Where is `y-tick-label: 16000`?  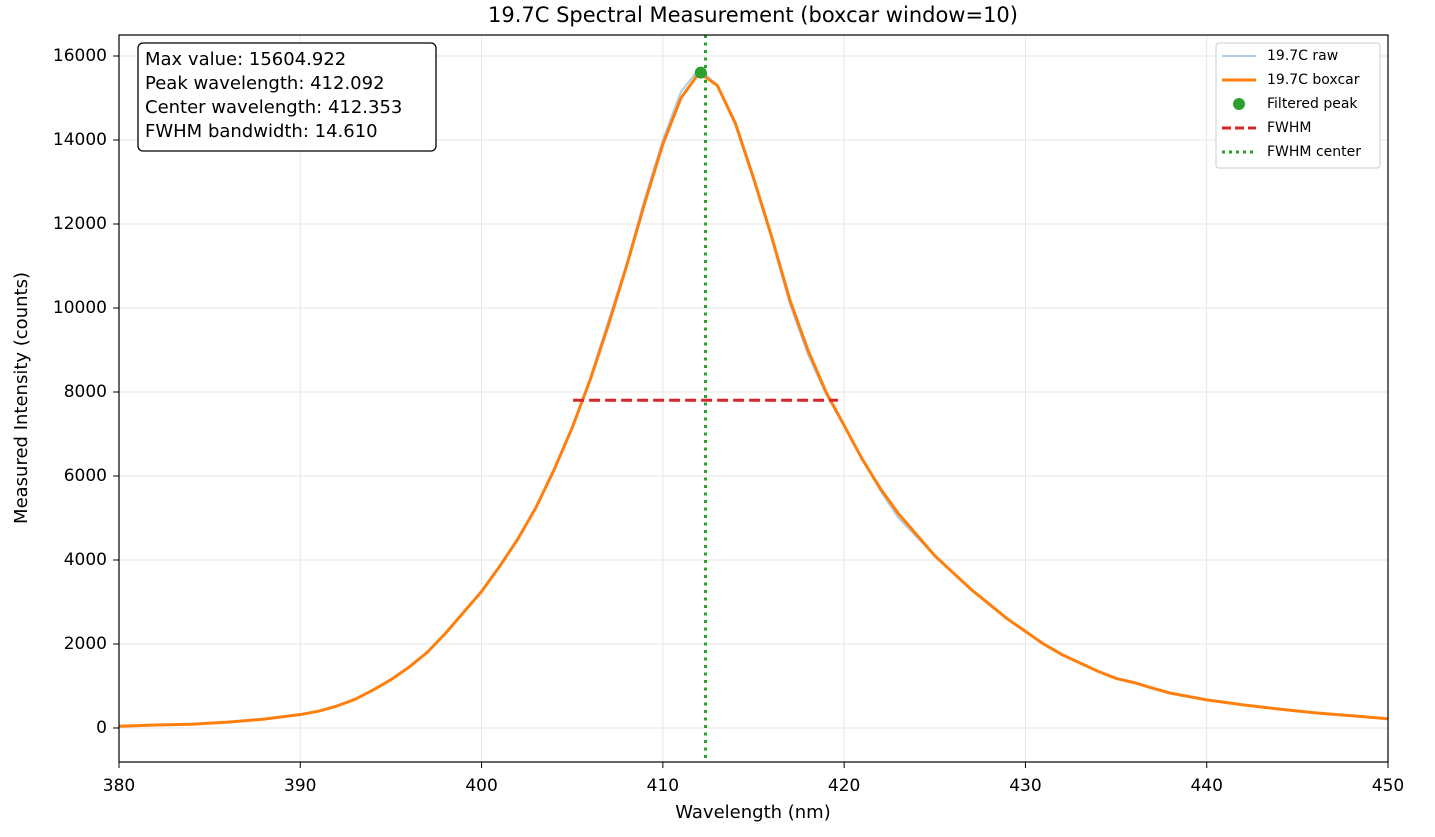 y-tick-label: 16000 is located at coordinates (80, 56).